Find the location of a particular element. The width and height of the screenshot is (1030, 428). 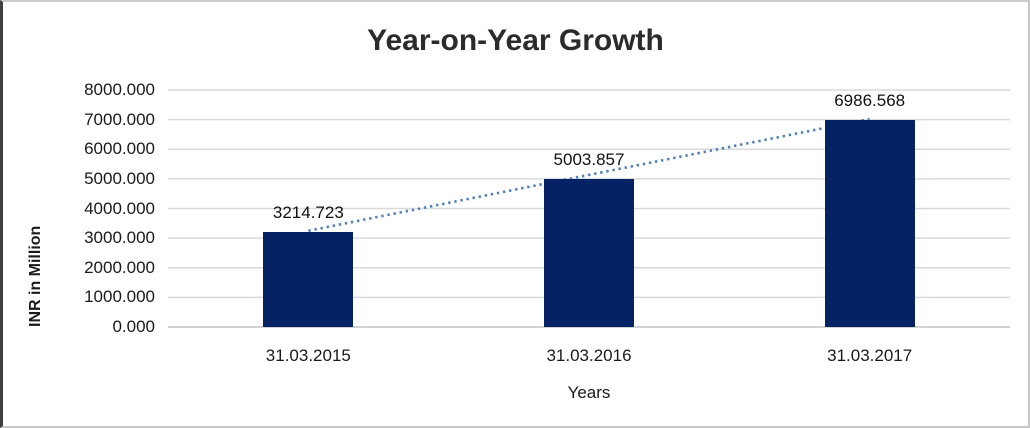

bar-value-label: 3214.723 is located at coordinates (308, 212).